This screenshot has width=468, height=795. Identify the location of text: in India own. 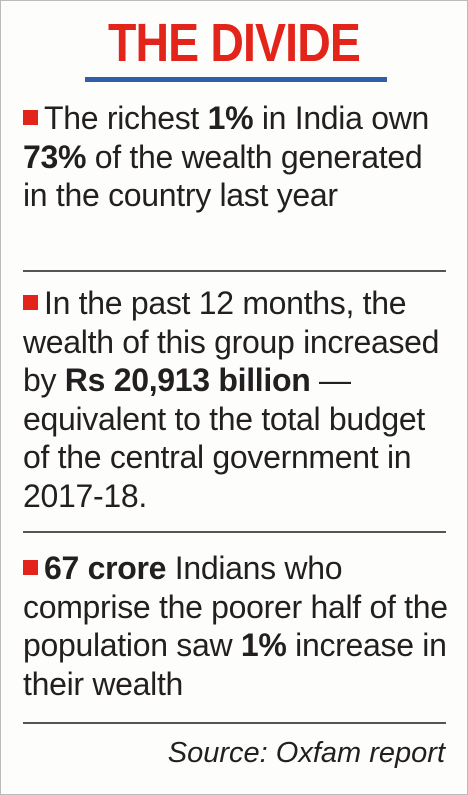
(341, 118).